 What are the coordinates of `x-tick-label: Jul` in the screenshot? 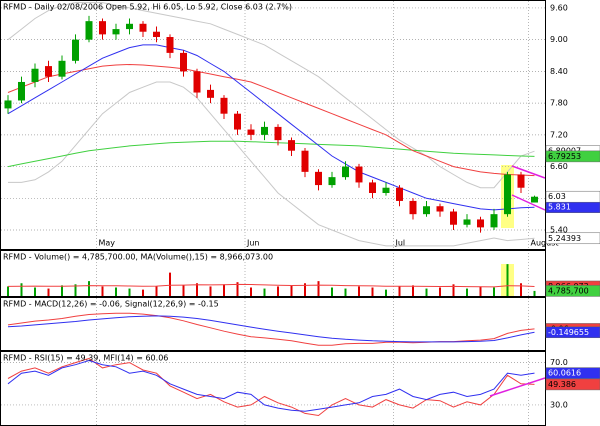 It's located at (400, 243).